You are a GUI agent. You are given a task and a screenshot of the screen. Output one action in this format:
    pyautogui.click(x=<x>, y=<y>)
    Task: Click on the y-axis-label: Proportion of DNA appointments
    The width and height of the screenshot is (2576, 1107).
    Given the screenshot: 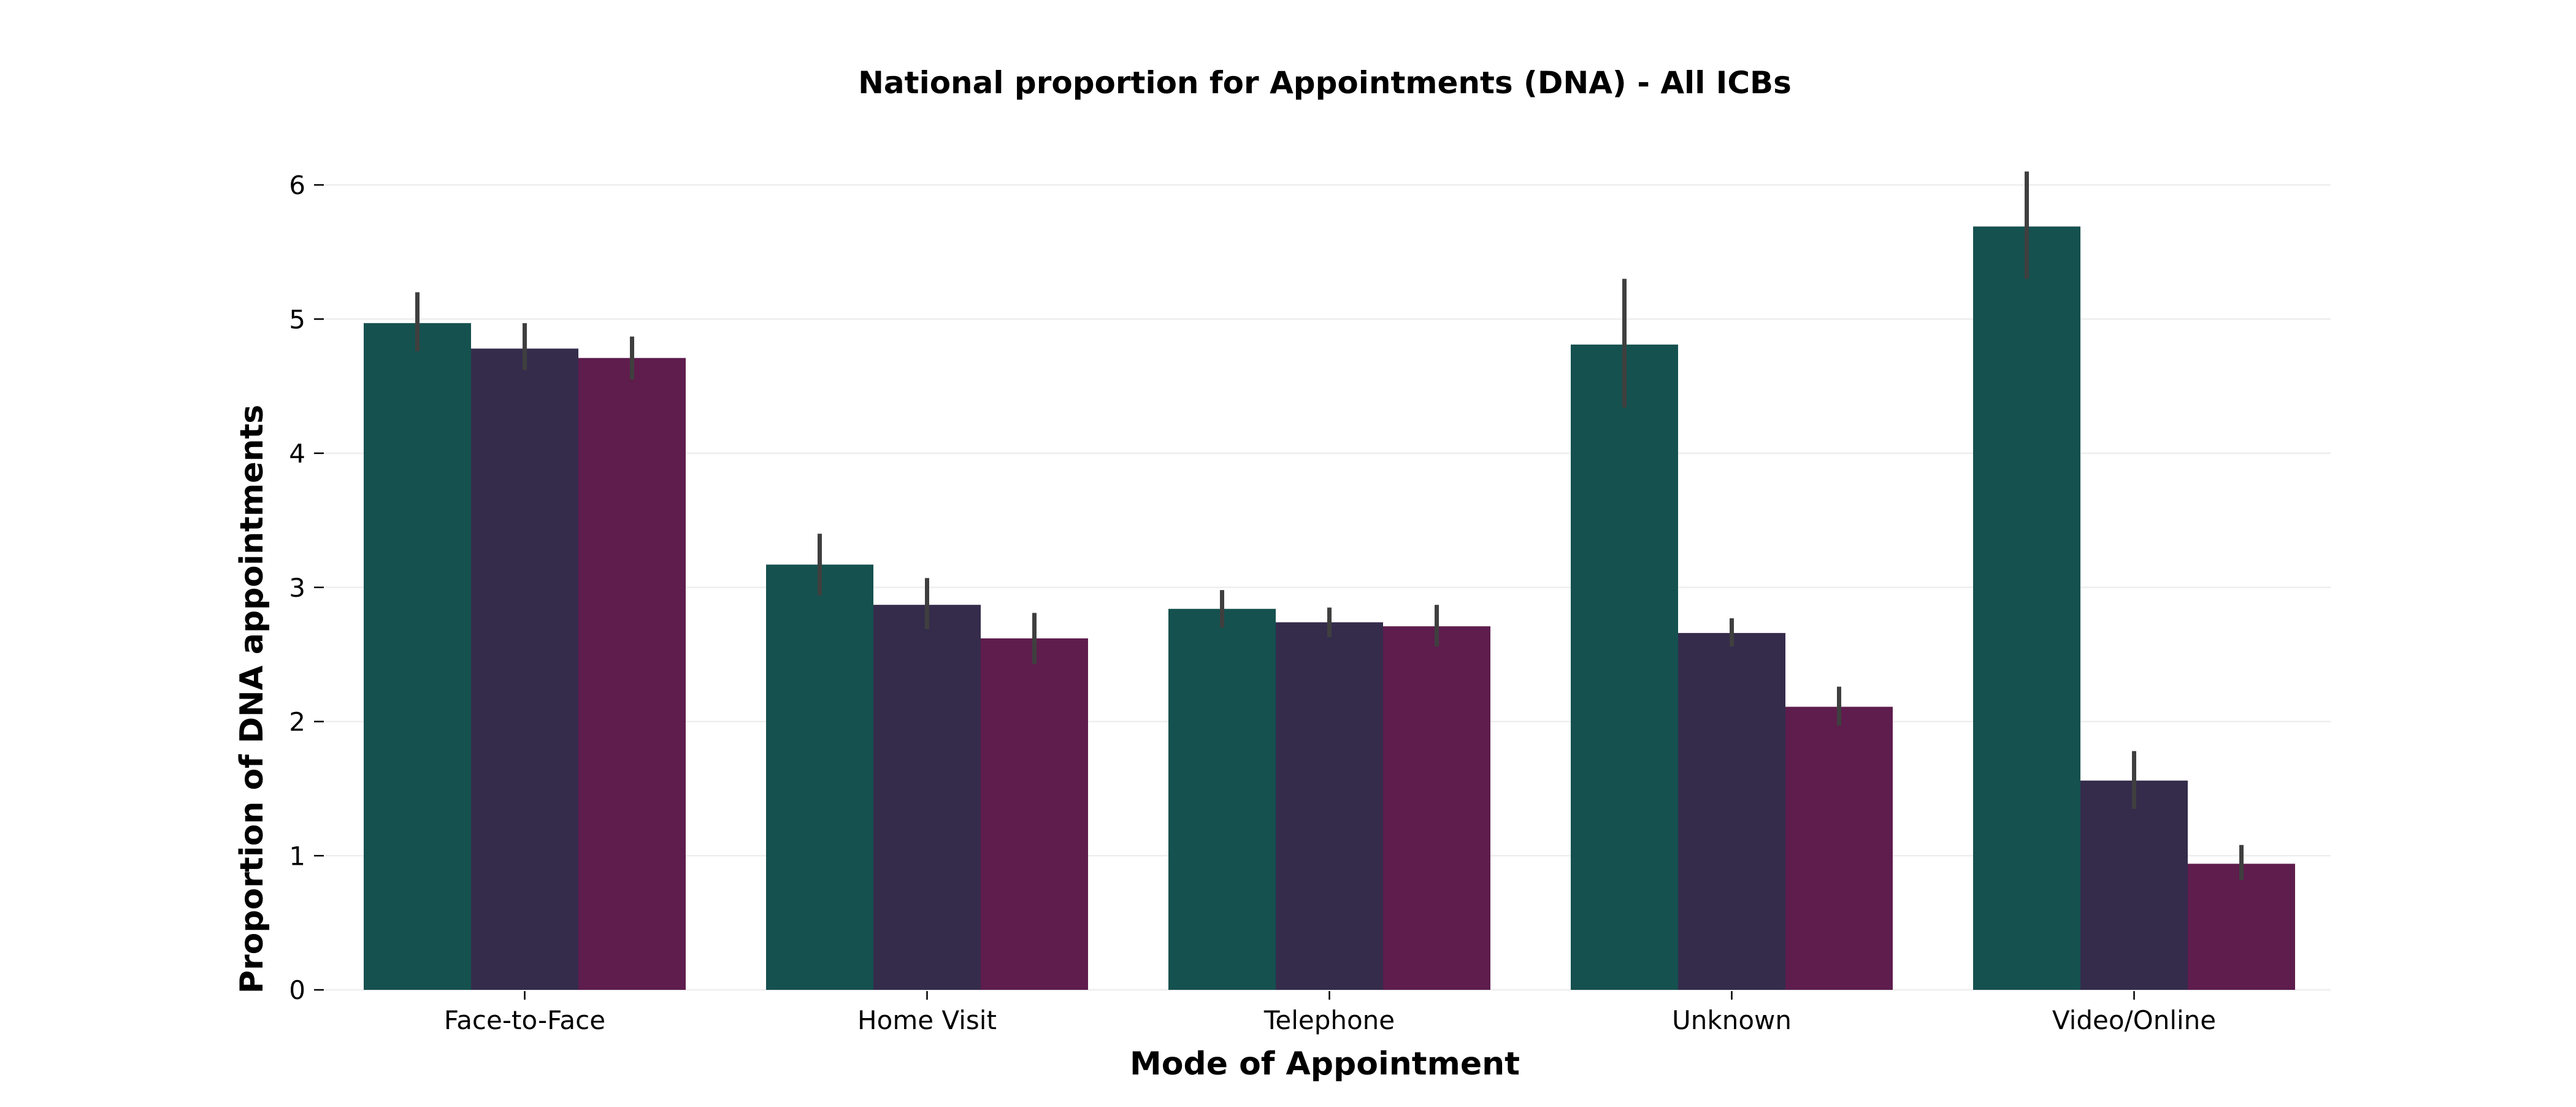 What is the action you would take?
    pyautogui.click(x=252, y=699)
    